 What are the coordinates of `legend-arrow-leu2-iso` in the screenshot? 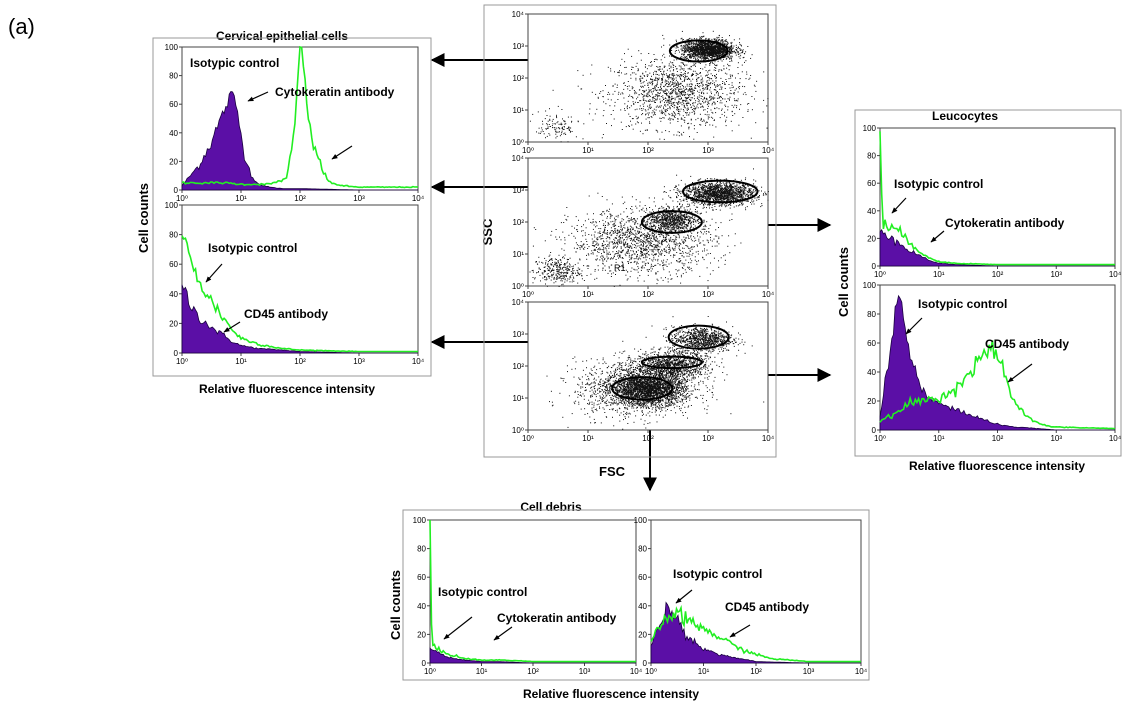 It's located at (914, 326).